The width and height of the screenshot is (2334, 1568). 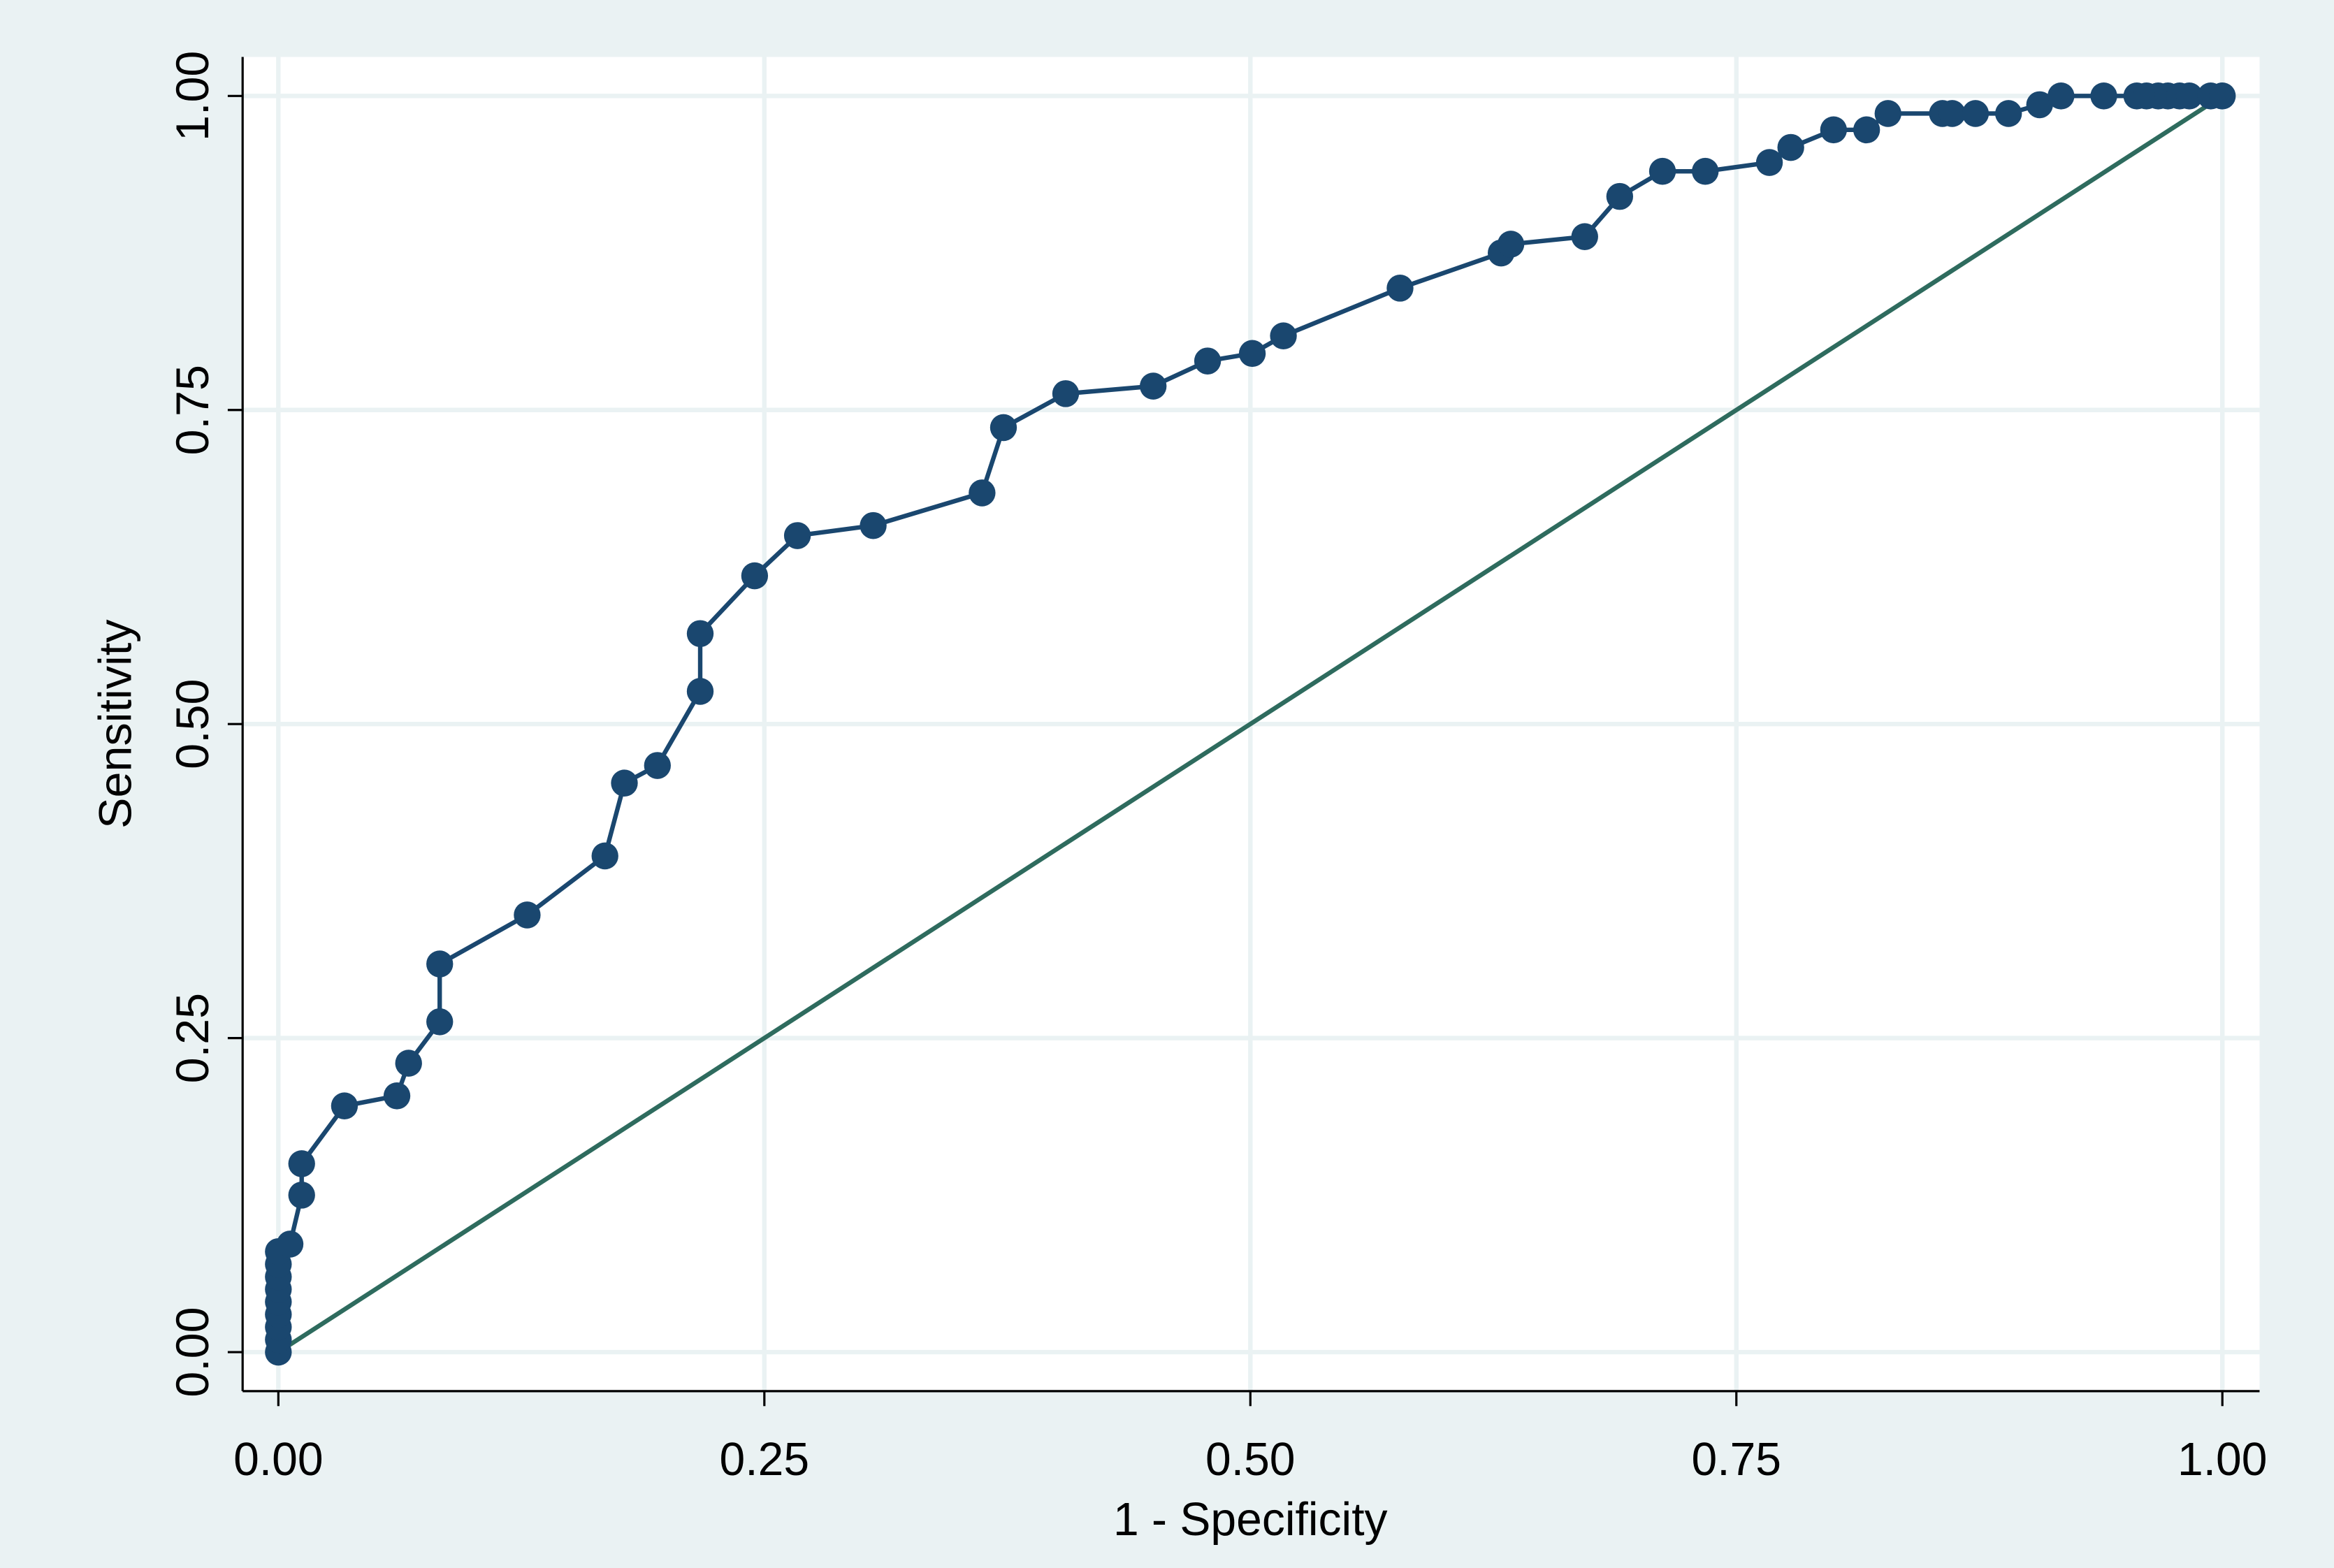 What do you see at coordinates (116, 724) in the screenshot?
I see `y-axis-label: Sensitivity` at bounding box center [116, 724].